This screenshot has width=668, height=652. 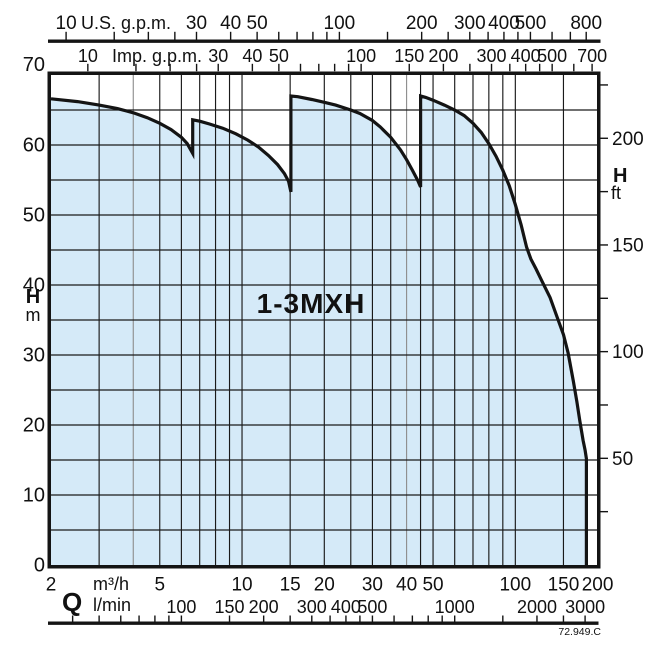 I want to click on flow-m3h-label-15: 15, so click(x=290, y=585).